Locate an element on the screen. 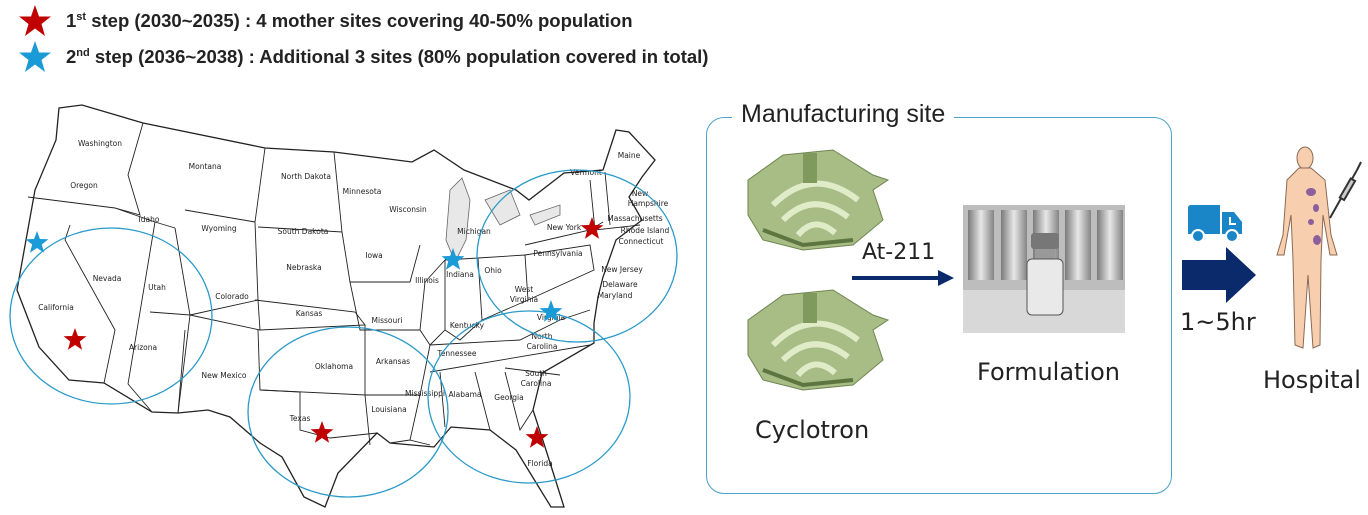 This screenshot has height=515, width=1368. state-label: Rhode Island is located at coordinates (645, 230).